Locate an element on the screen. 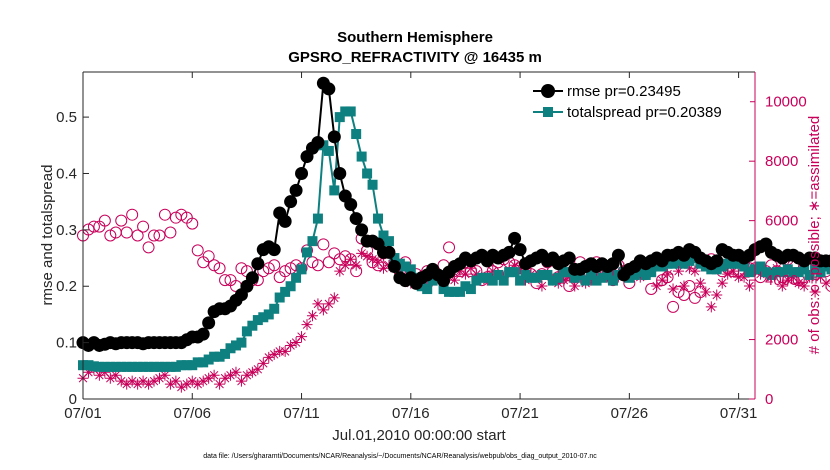  y-tick-label: 0 is located at coordinates (73, 399).